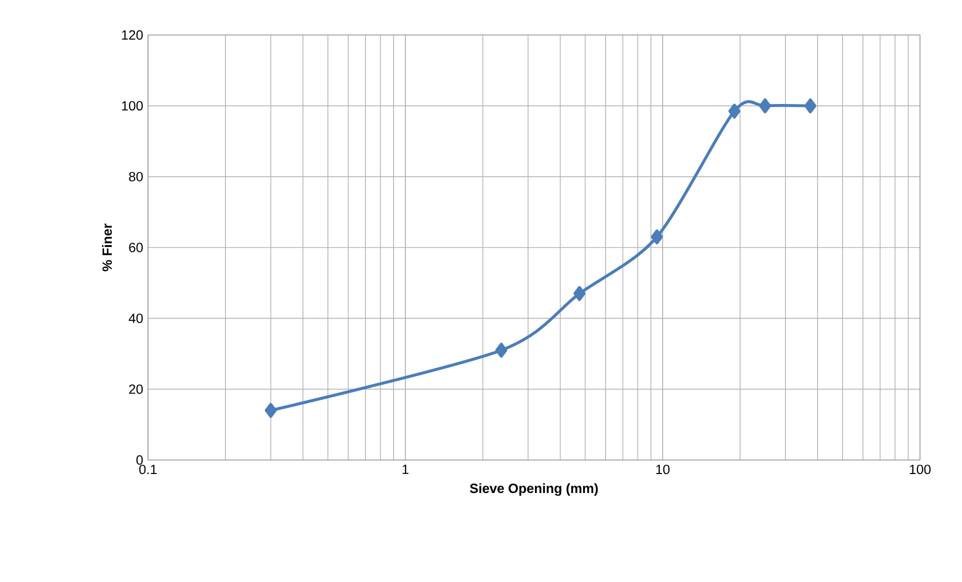  Describe the element at coordinates (148, 469) in the screenshot. I see `x-tick-label: 0.1` at that location.